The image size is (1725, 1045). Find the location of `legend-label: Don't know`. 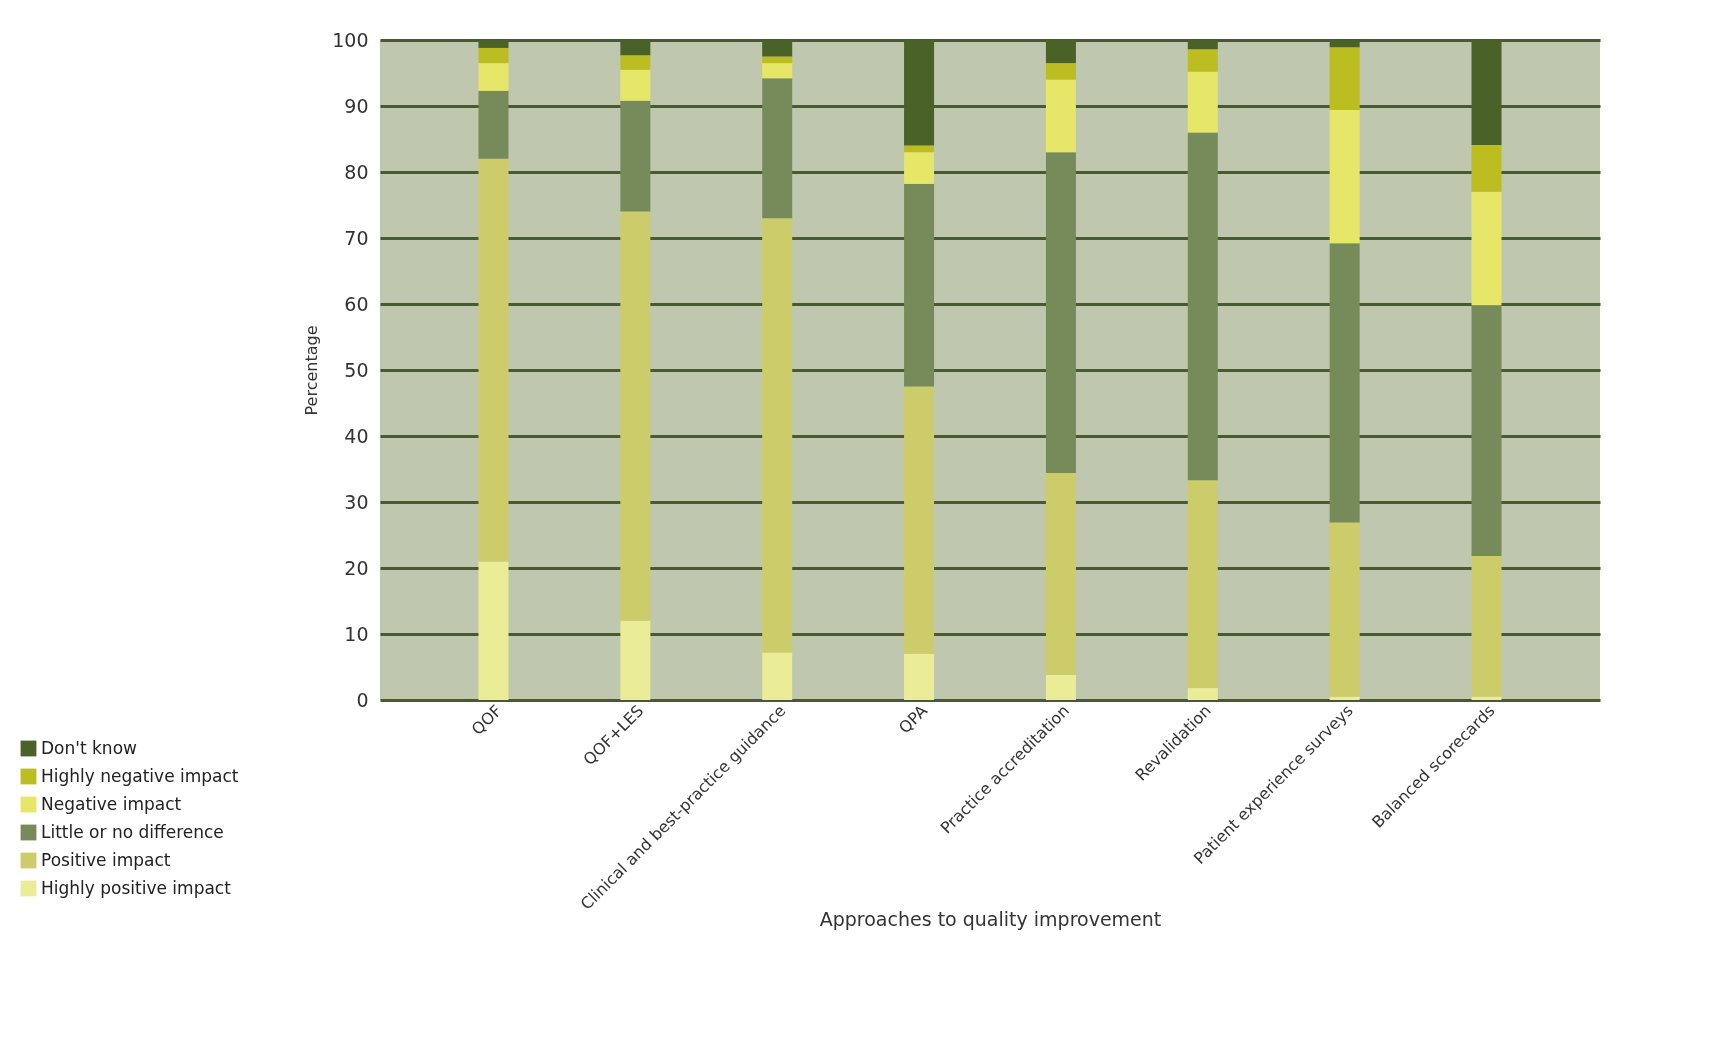

legend-label: Don't know is located at coordinates (89, 747).